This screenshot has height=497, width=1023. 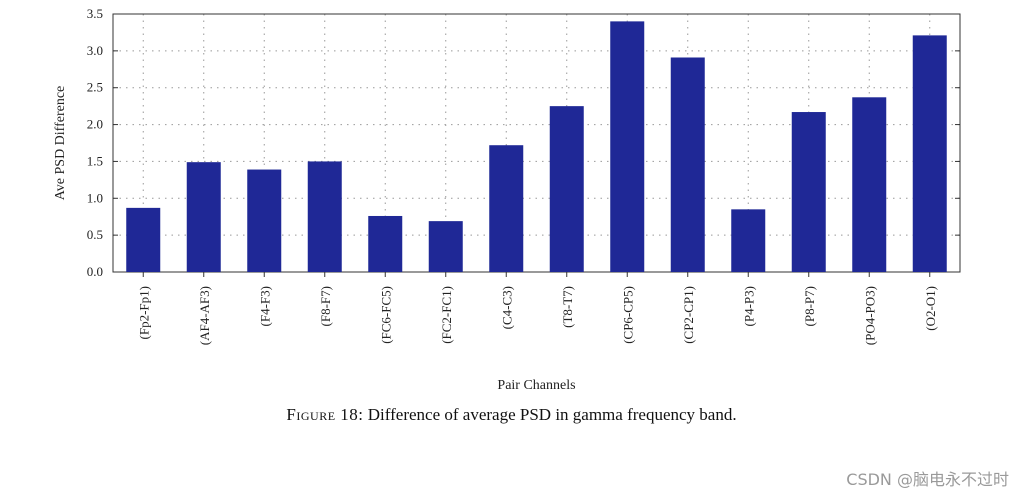 I want to click on x-tick-label: (P4-P3), so click(x=748, y=306).